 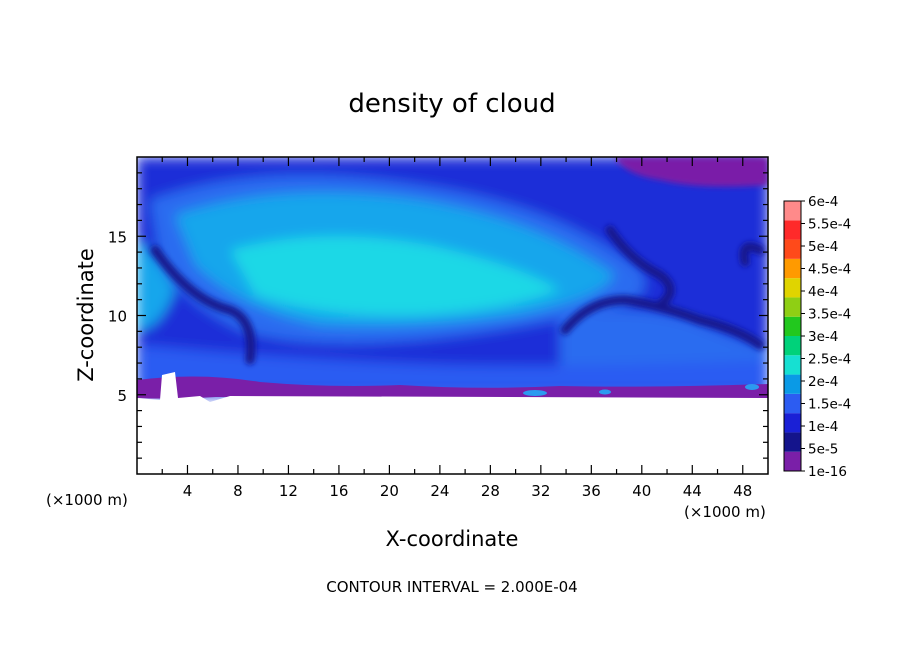 What do you see at coordinates (829, 315) in the screenshot?
I see `colorbar-label: 3.5e-4` at bounding box center [829, 315].